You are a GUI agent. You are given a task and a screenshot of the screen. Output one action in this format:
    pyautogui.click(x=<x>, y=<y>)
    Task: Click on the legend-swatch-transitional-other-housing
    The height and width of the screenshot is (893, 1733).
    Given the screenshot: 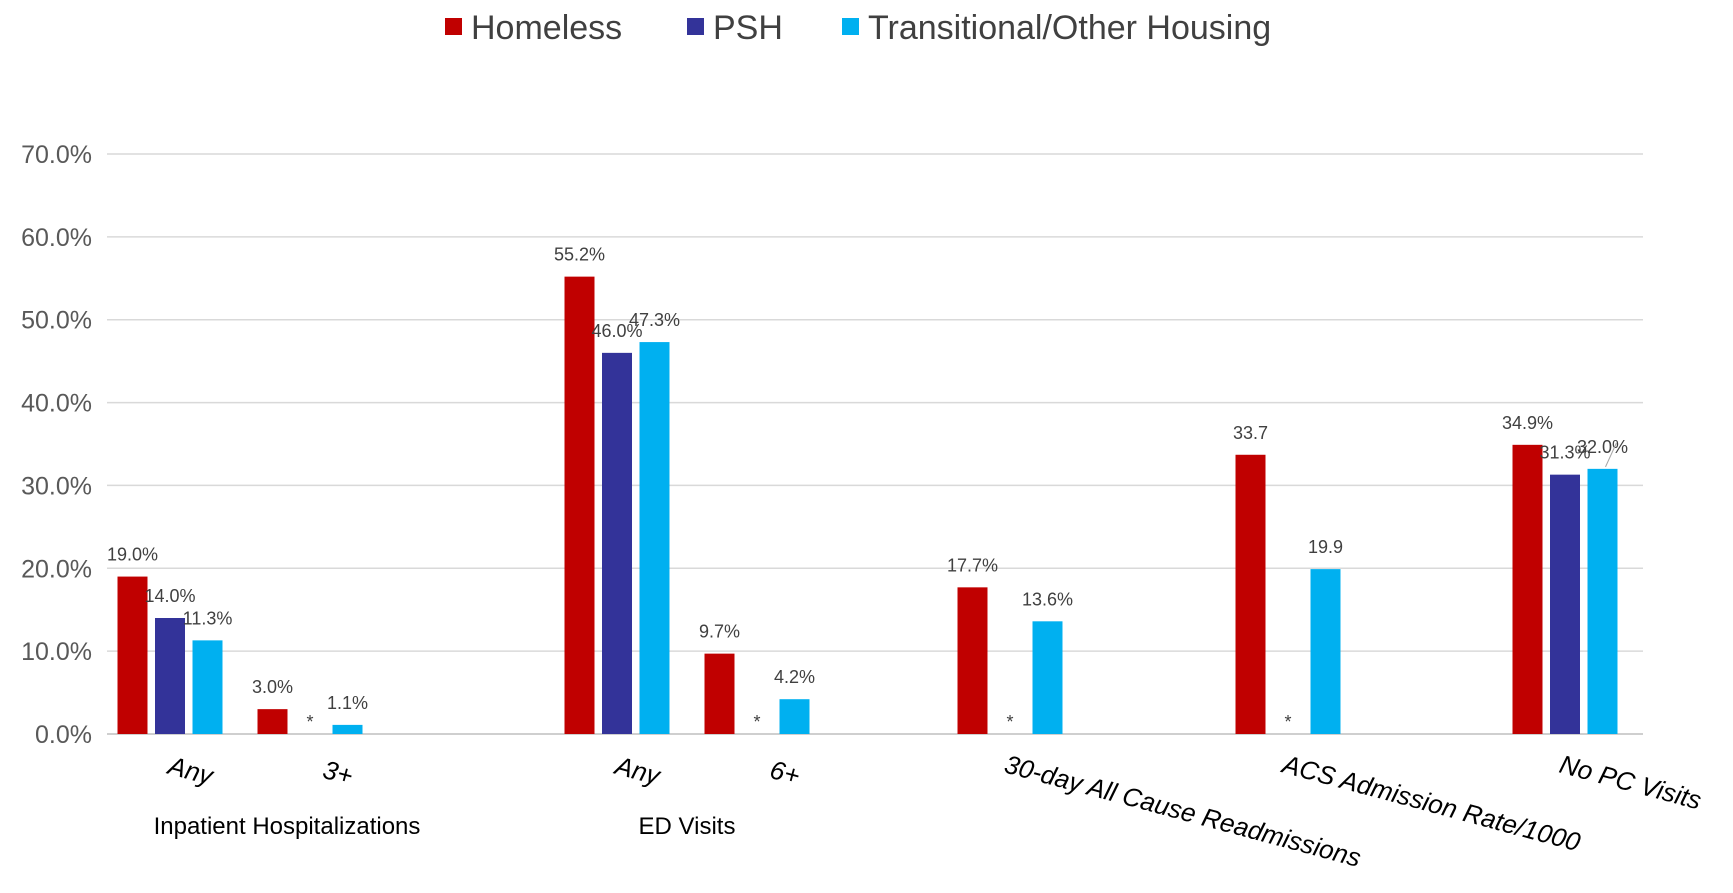 What is the action you would take?
    pyautogui.click(x=850, y=26)
    